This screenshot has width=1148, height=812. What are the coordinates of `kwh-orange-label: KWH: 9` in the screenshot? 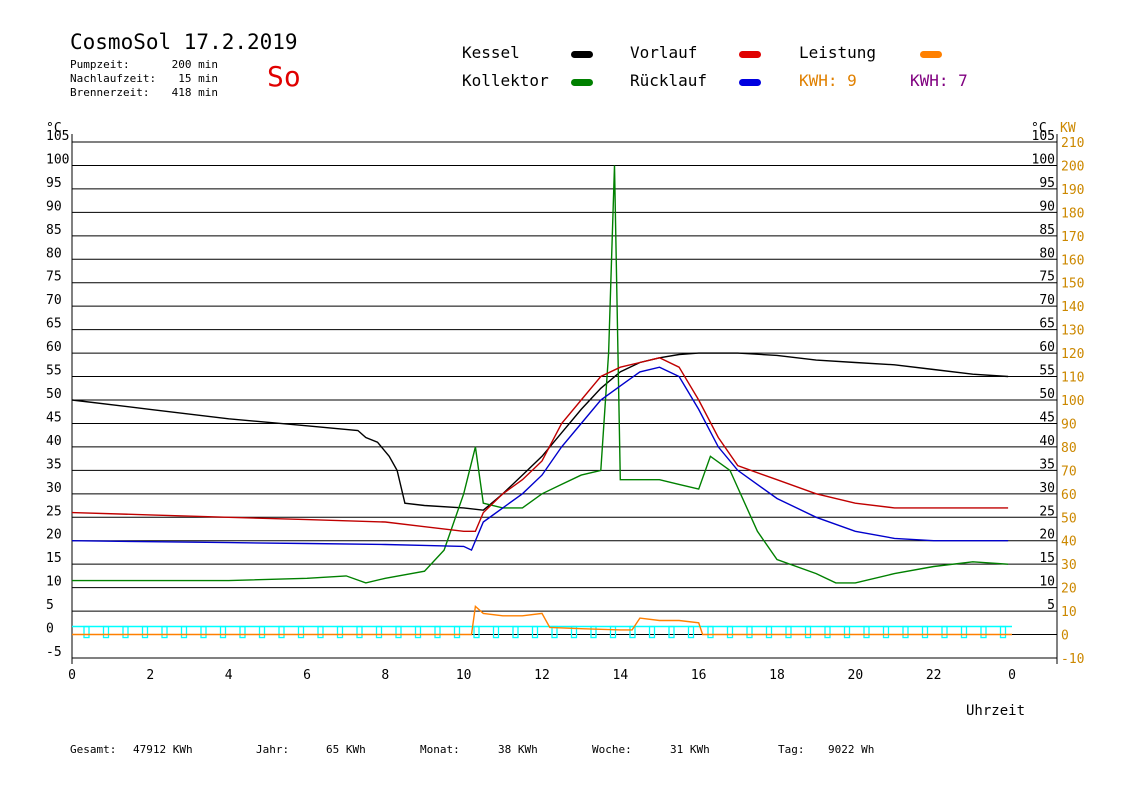 It's located at (828, 80).